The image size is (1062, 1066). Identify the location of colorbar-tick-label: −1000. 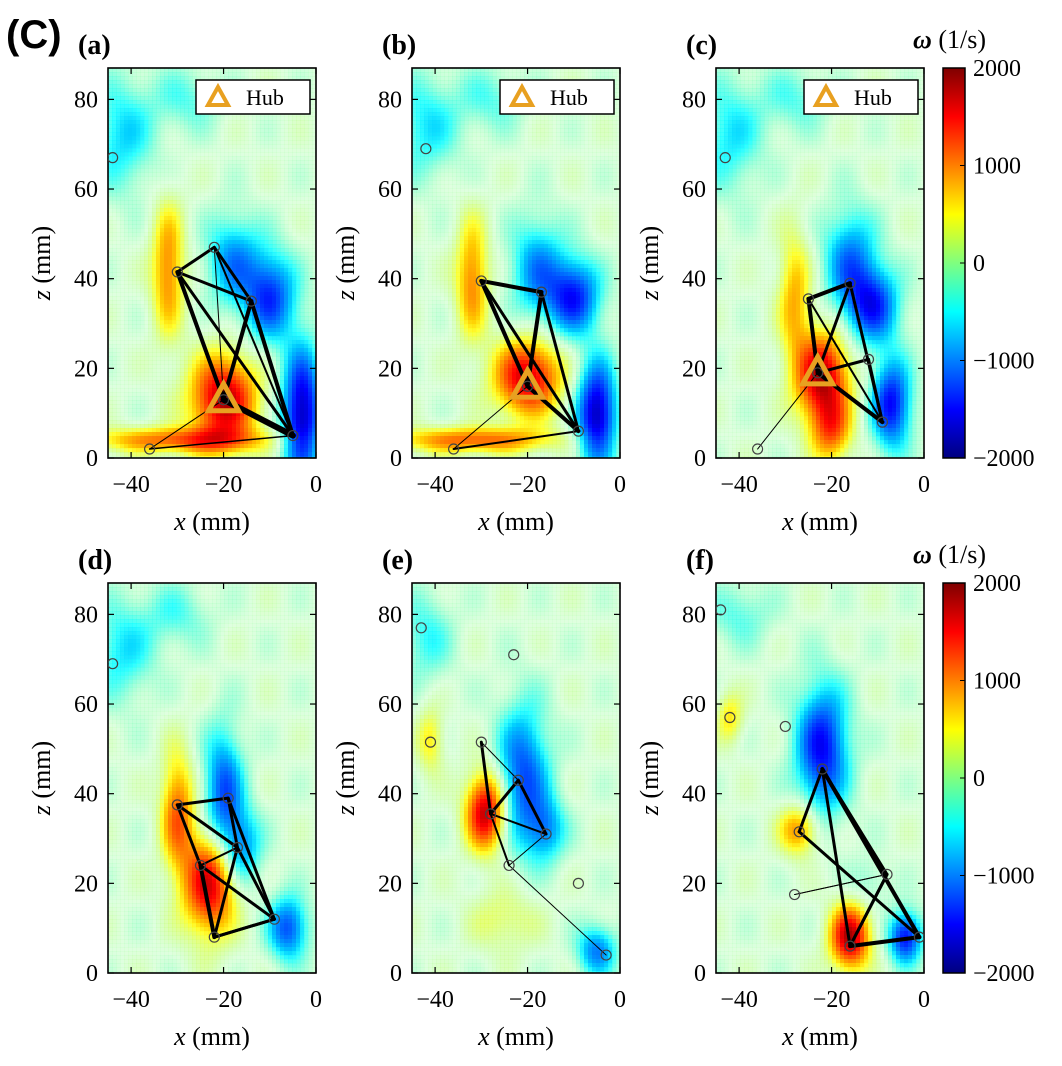
(1004, 362).